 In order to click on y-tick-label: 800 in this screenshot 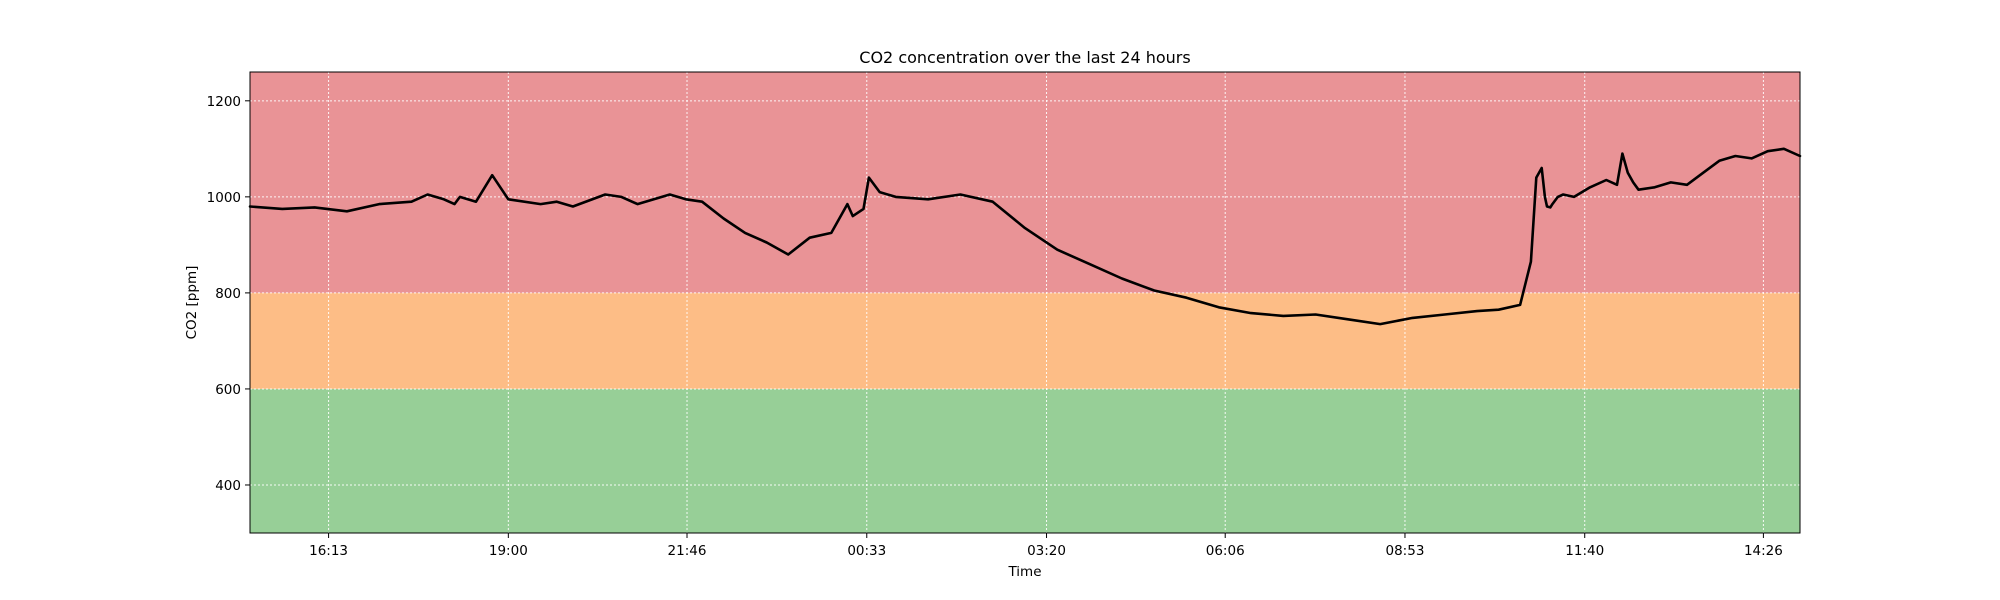, I will do `click(228, 294)`.